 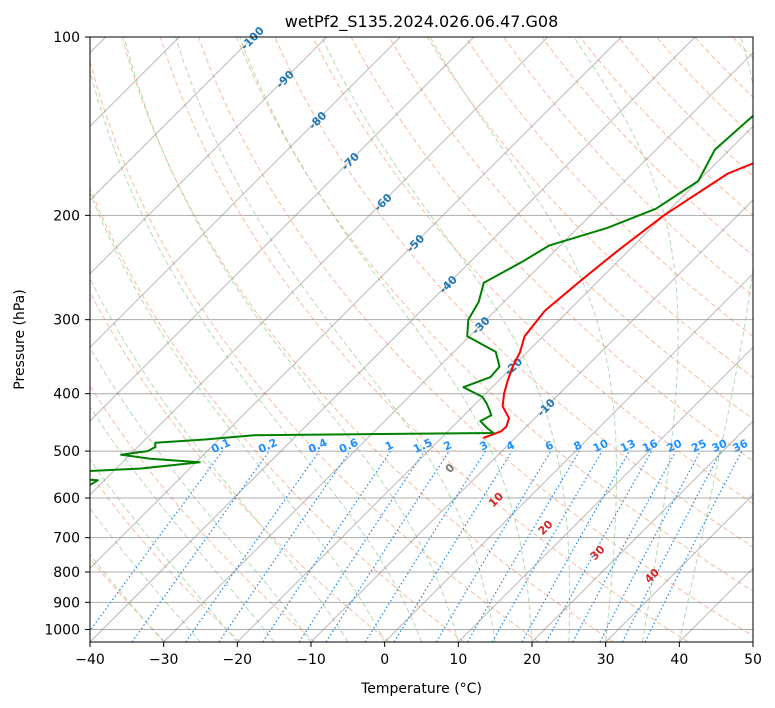 What do you see at coordinates (679, 660) in the screenshot?
I see `x-tick-label: 40` at bounding box center [679, 660].